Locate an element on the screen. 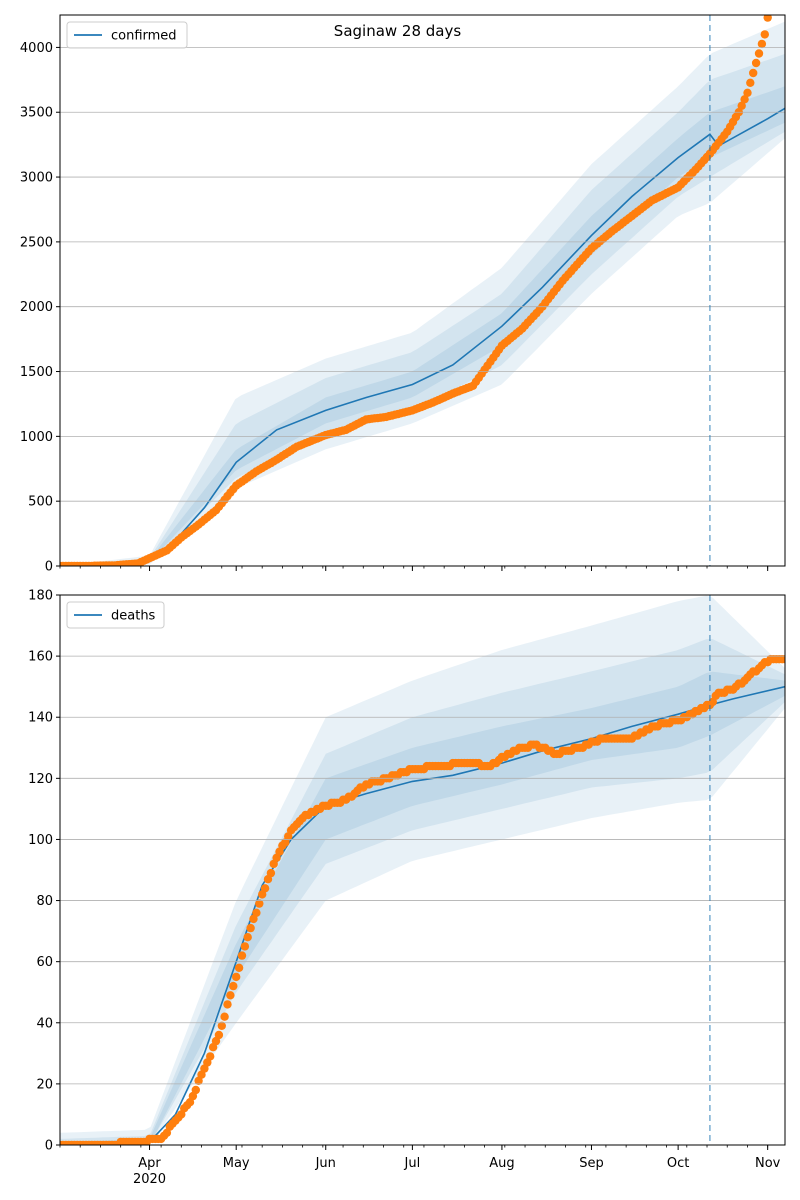  x-tick-label: May is located at coordinates (236, 1163).